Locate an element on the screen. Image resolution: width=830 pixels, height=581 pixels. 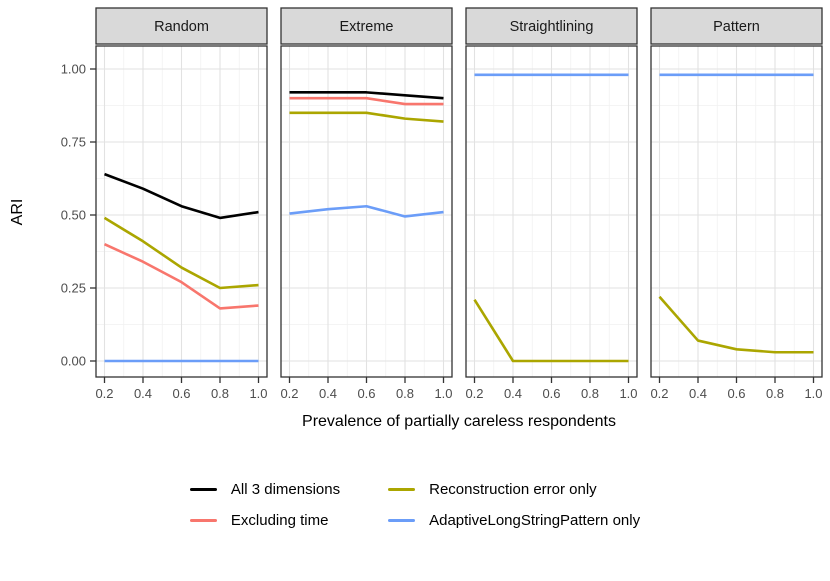
facet-strip-label: Pattern is located at coordinates (736, 27).